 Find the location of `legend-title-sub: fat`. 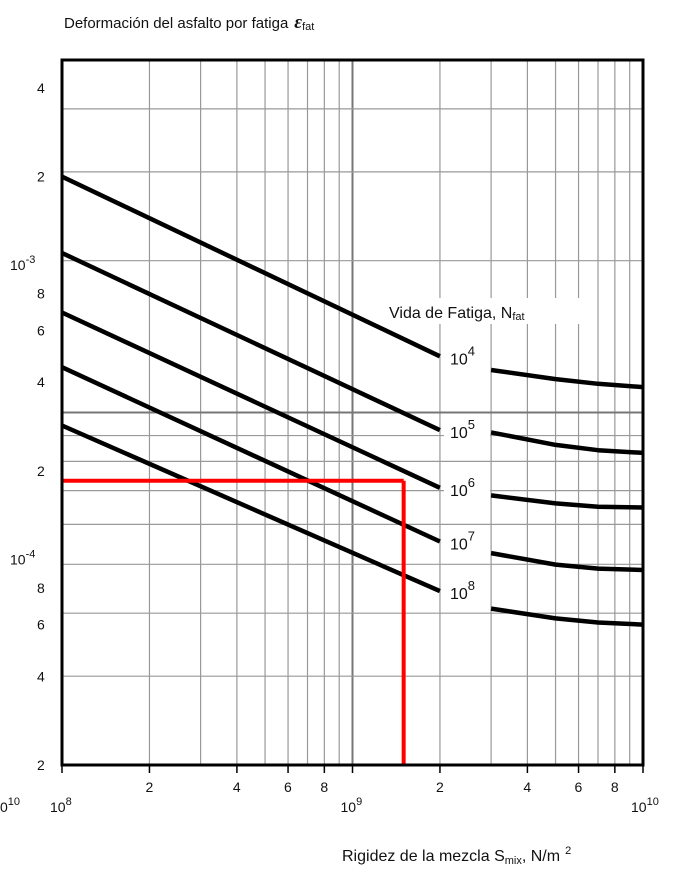

legend-title-sub: fat is located at coordinates (518, 317).